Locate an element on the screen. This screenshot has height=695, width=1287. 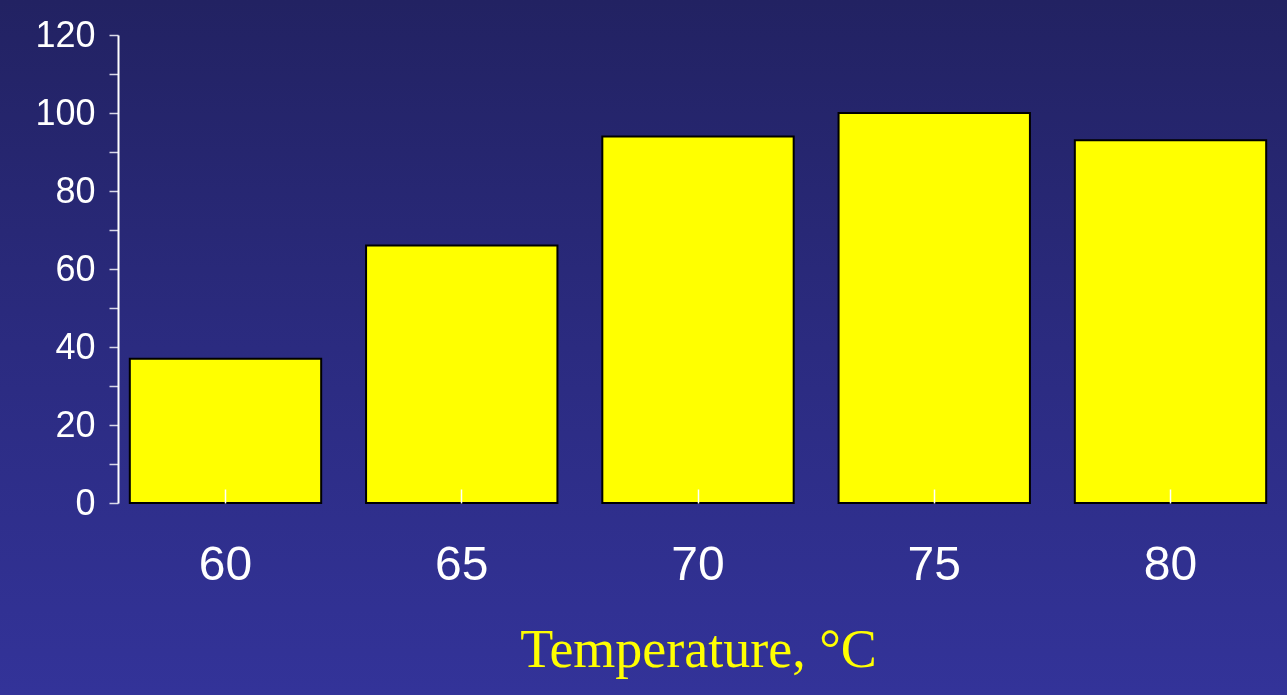
x-tick-label: 75 is located at coordinates (934, 563).